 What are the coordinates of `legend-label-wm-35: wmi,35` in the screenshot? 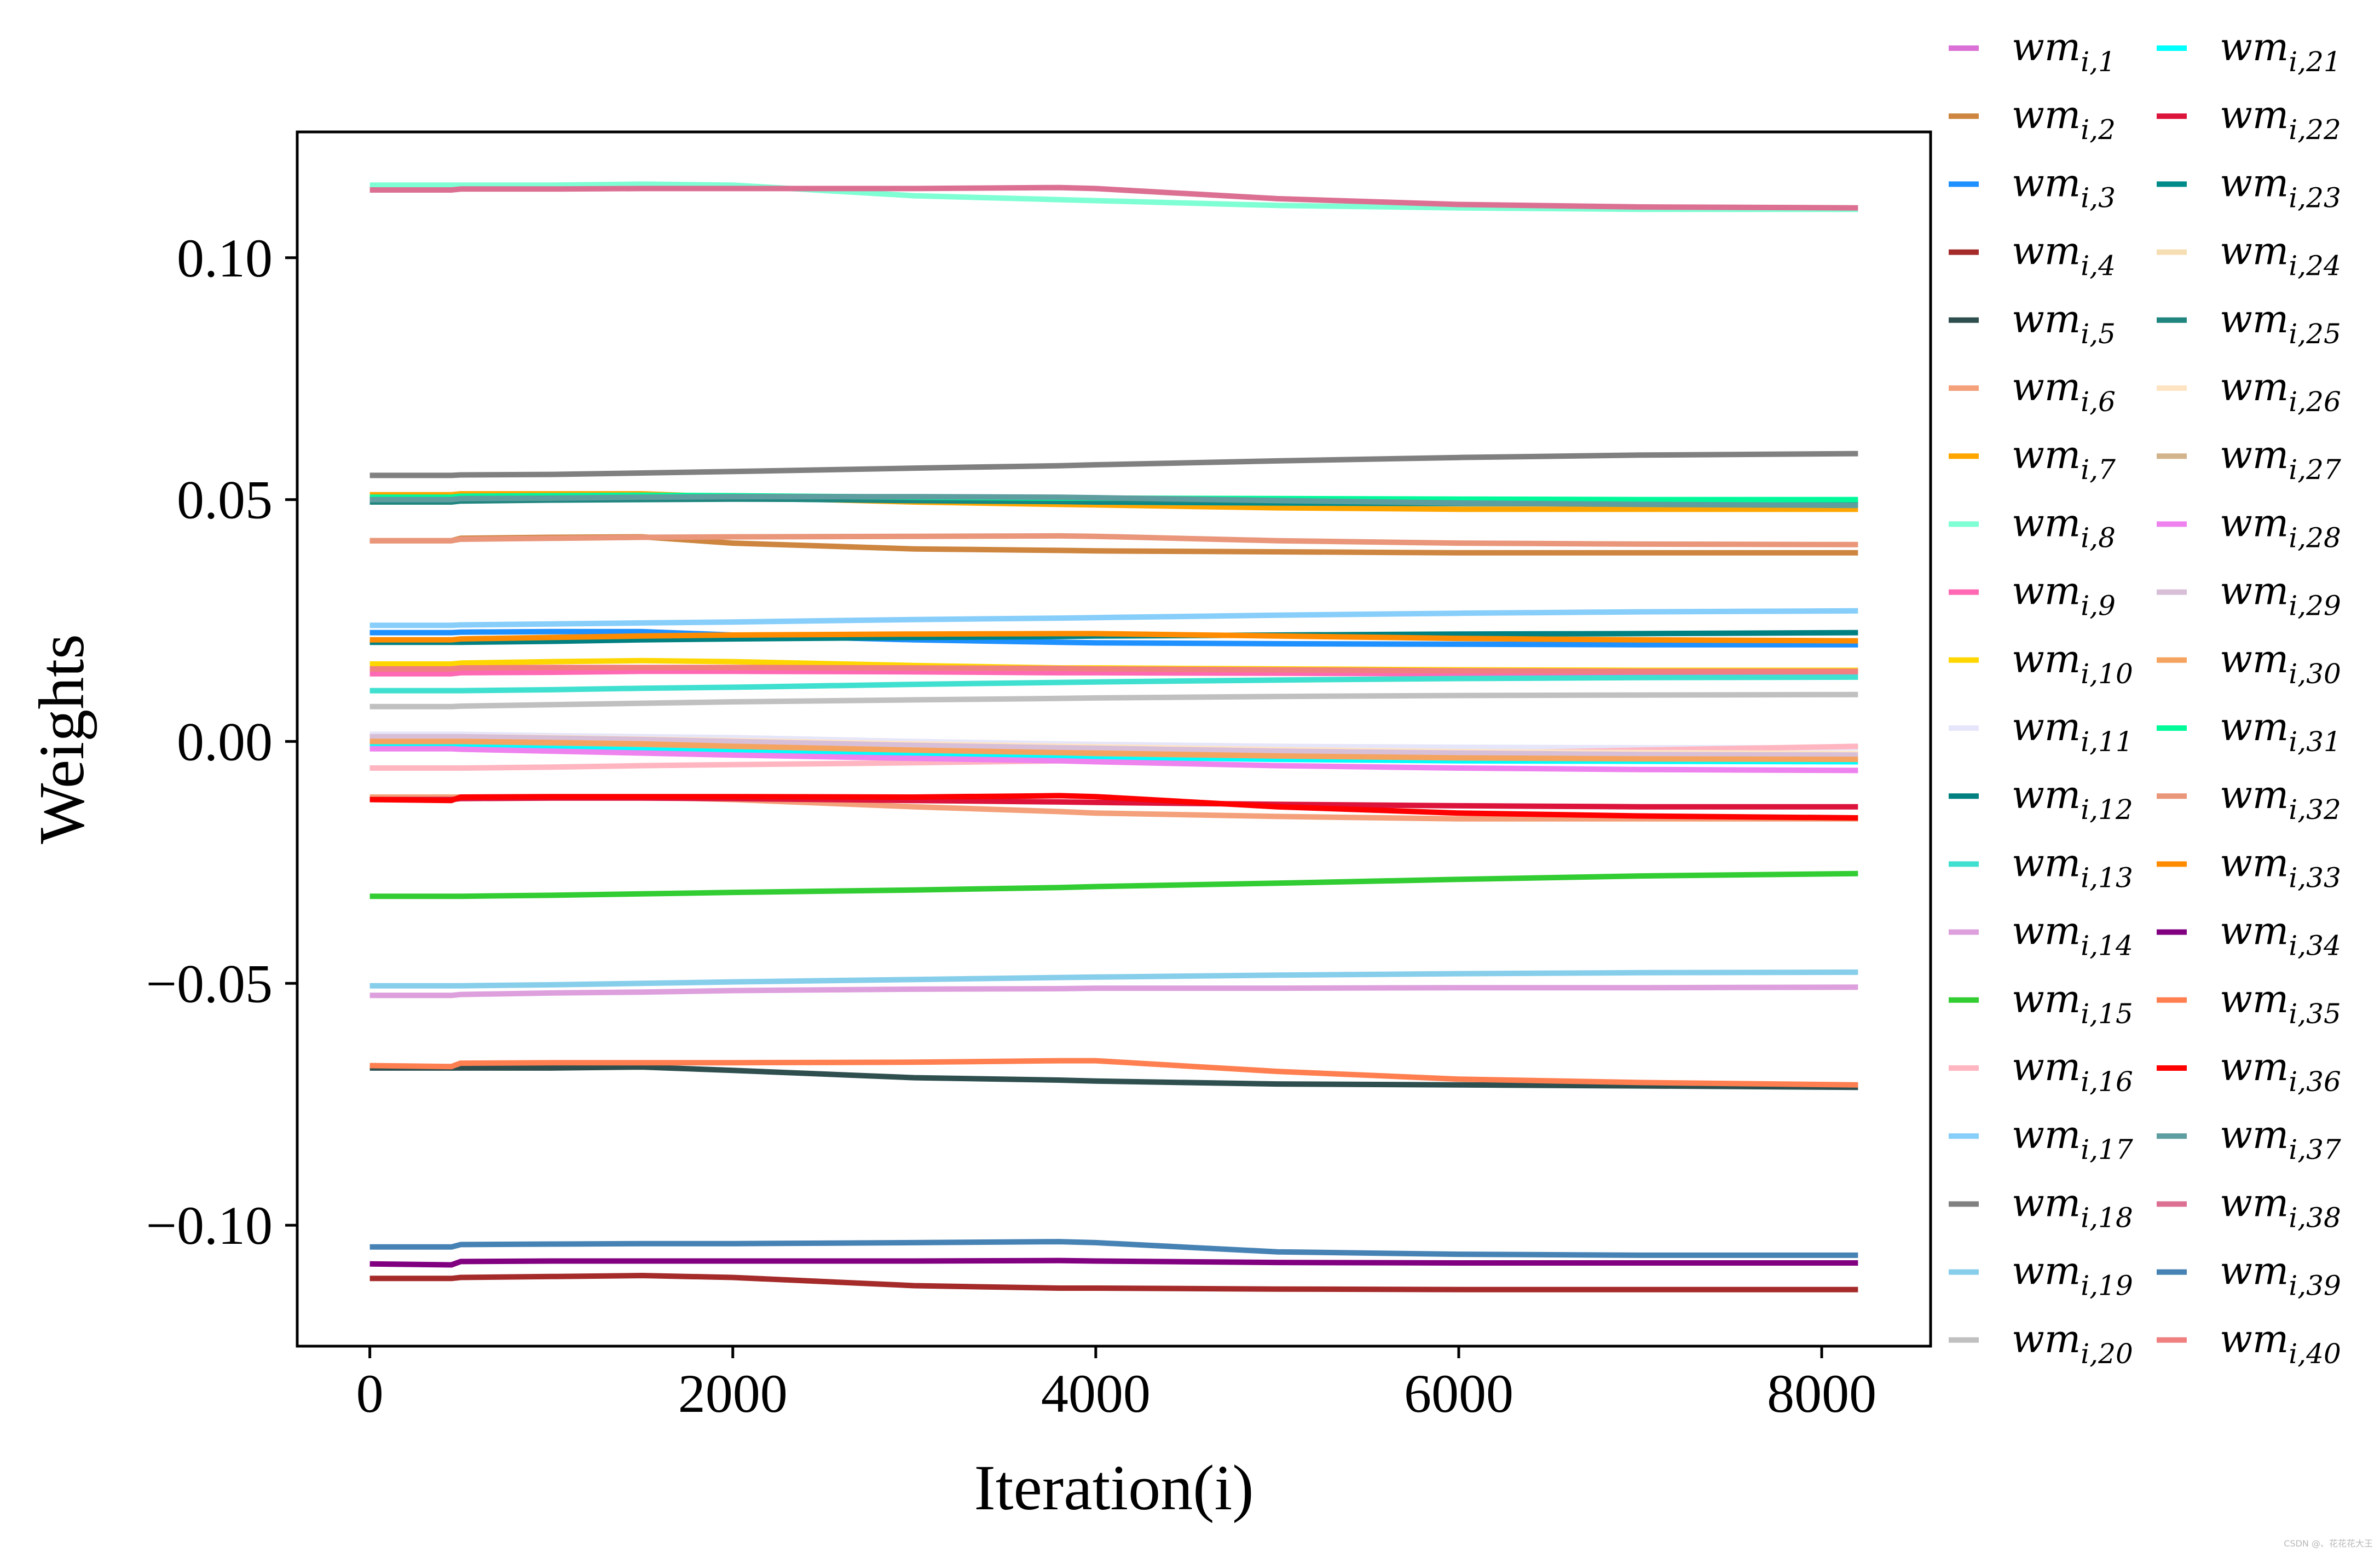 It's located at (2280, 1003).